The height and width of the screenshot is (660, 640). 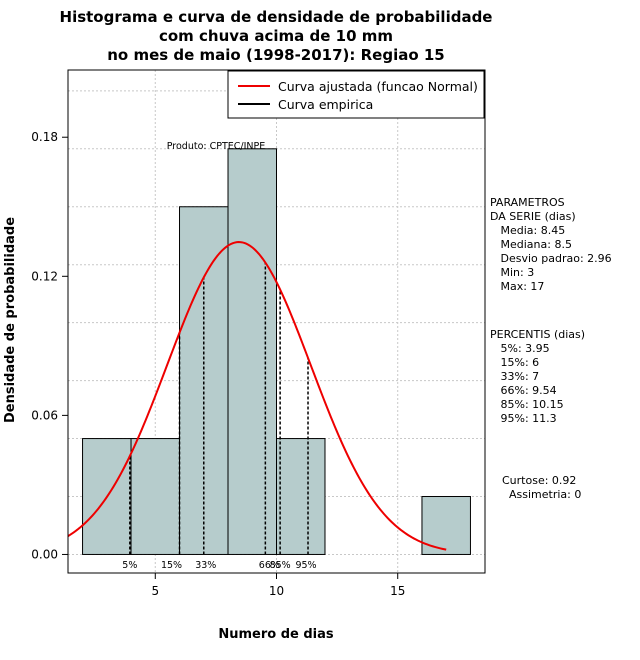 I want to click on percentis-p85: 85%: 10.15, so click(x=527, y=404).